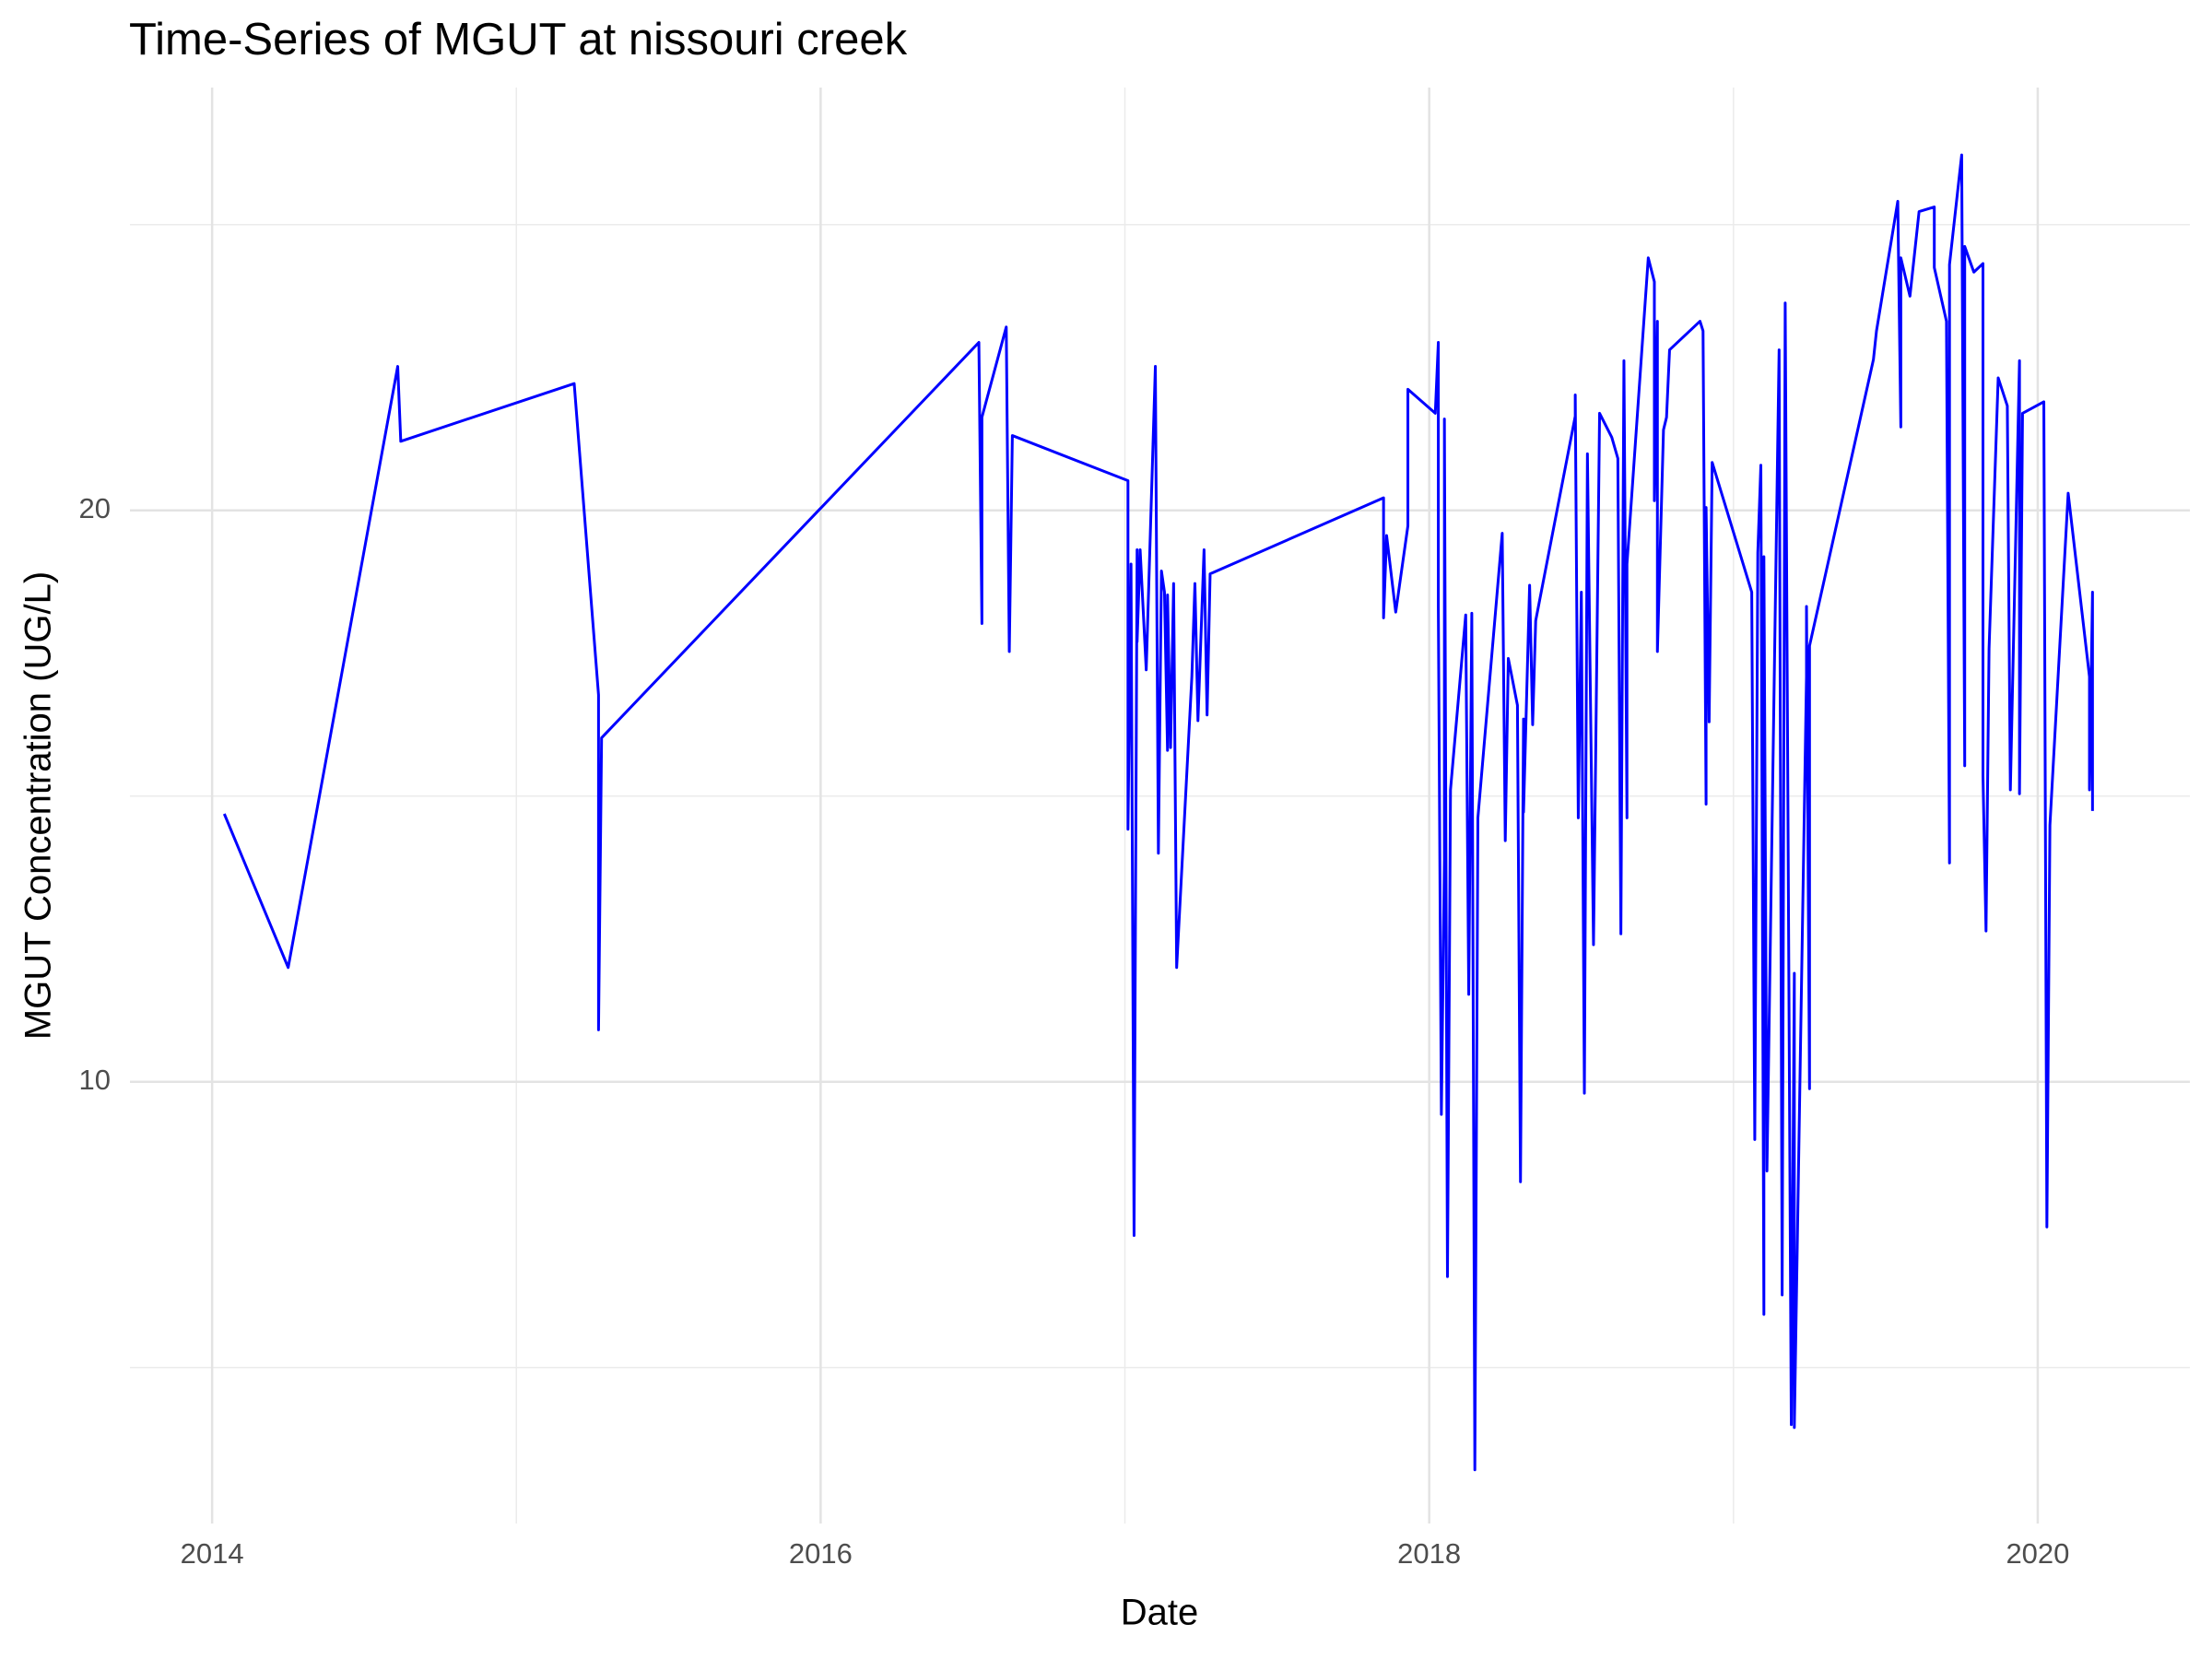 This screenshot has width=2212, height=1659. Describe the element at coordinates (518, 40) in the screenshot. I see `chart-title: Time-Series of MGUT at nissouri creek` at that location.